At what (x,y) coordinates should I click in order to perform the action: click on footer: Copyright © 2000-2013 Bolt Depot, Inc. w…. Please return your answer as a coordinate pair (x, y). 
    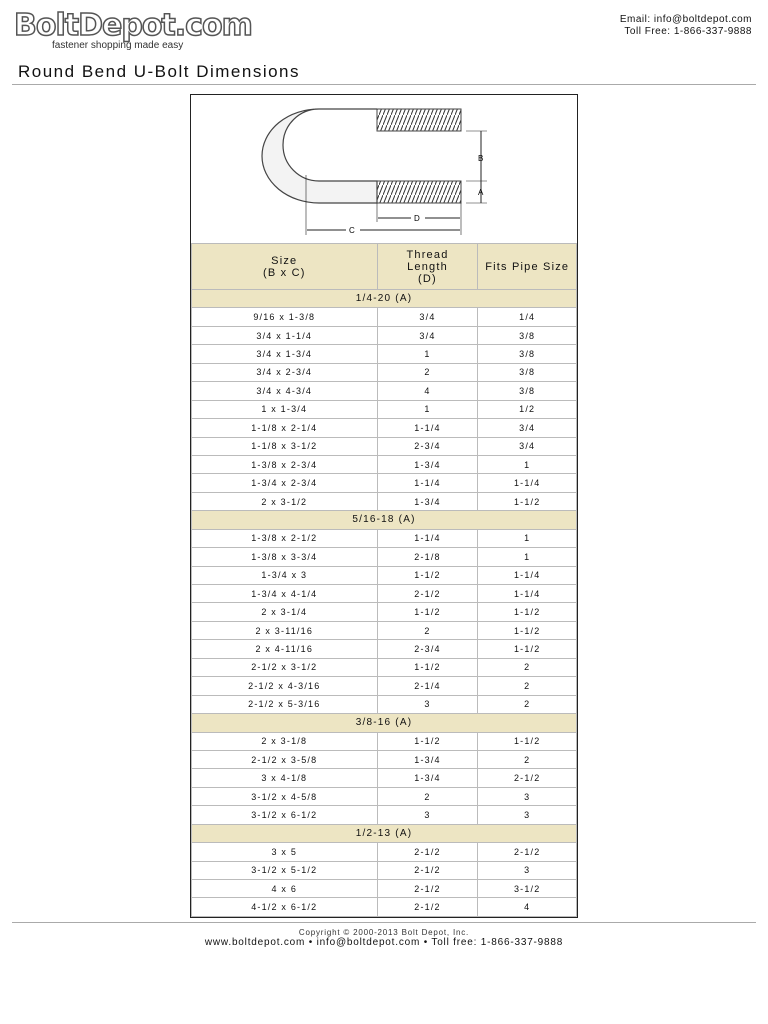
    Looking at the image, I should click on (384, 938).